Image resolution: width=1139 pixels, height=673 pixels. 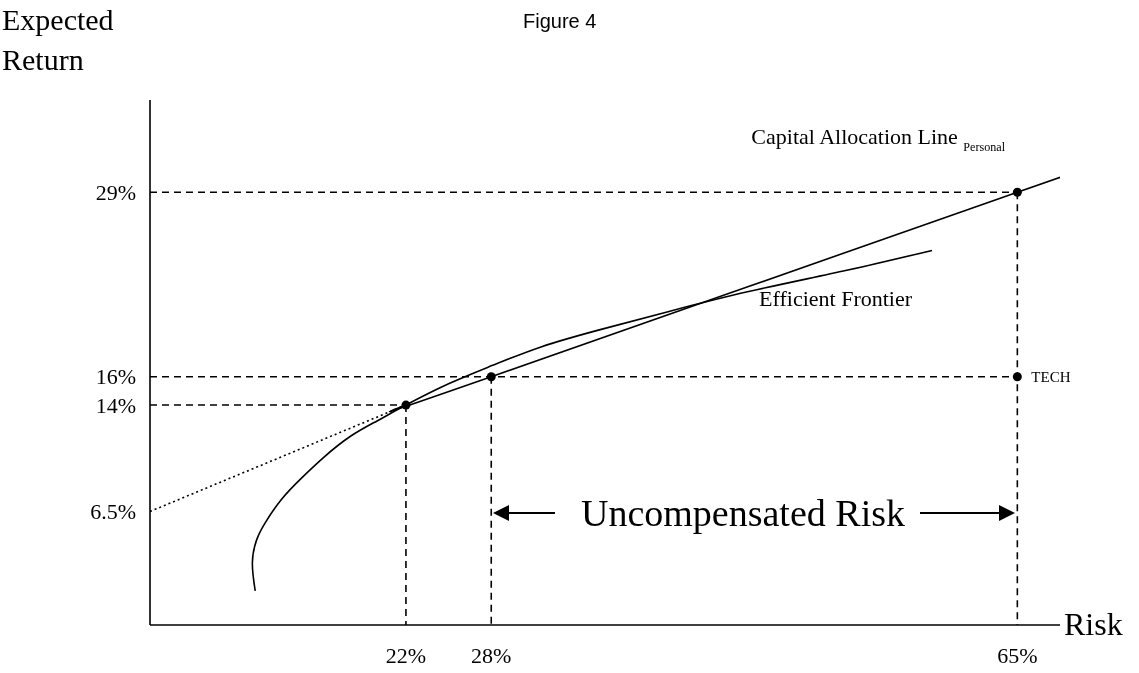 I want to click on chart-title: Figure 4, so click(x=560, y=21).